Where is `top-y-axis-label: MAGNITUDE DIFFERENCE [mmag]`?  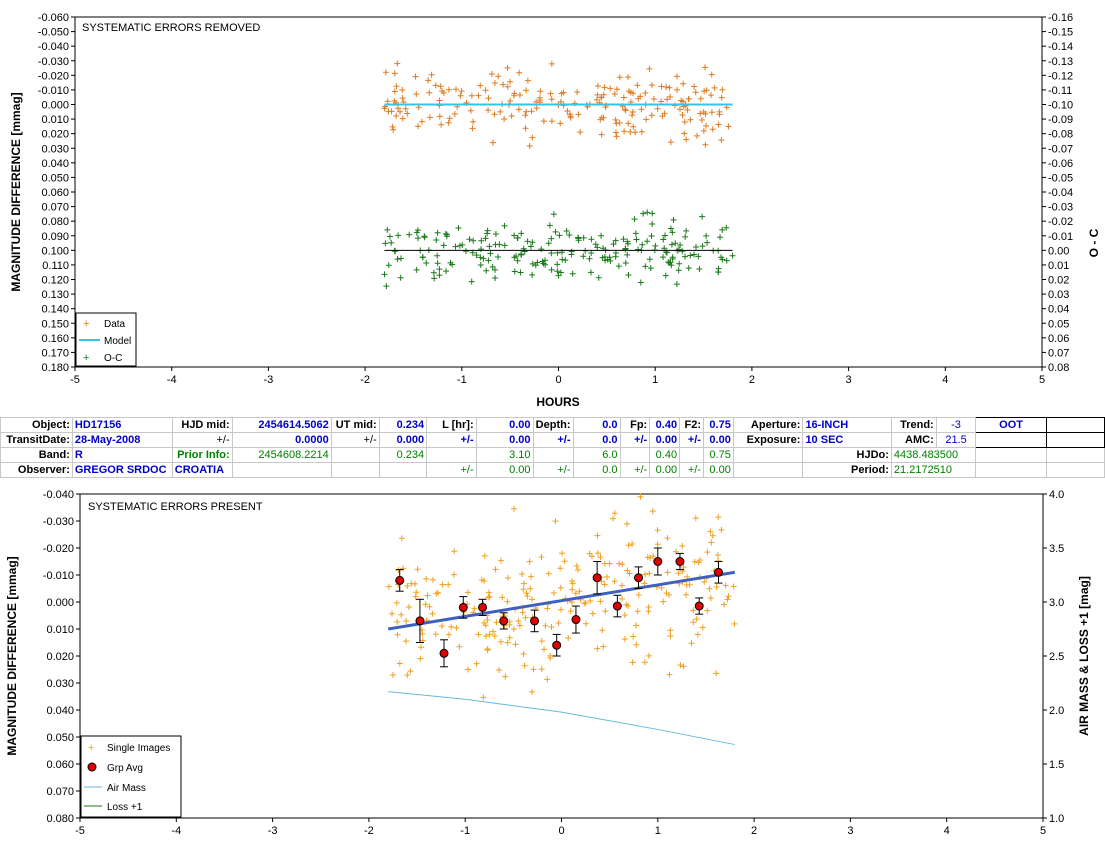
top-y-axis-label: MAGNITUDE DIFFERENCE [mmag] is located at coordinates (16, 191).